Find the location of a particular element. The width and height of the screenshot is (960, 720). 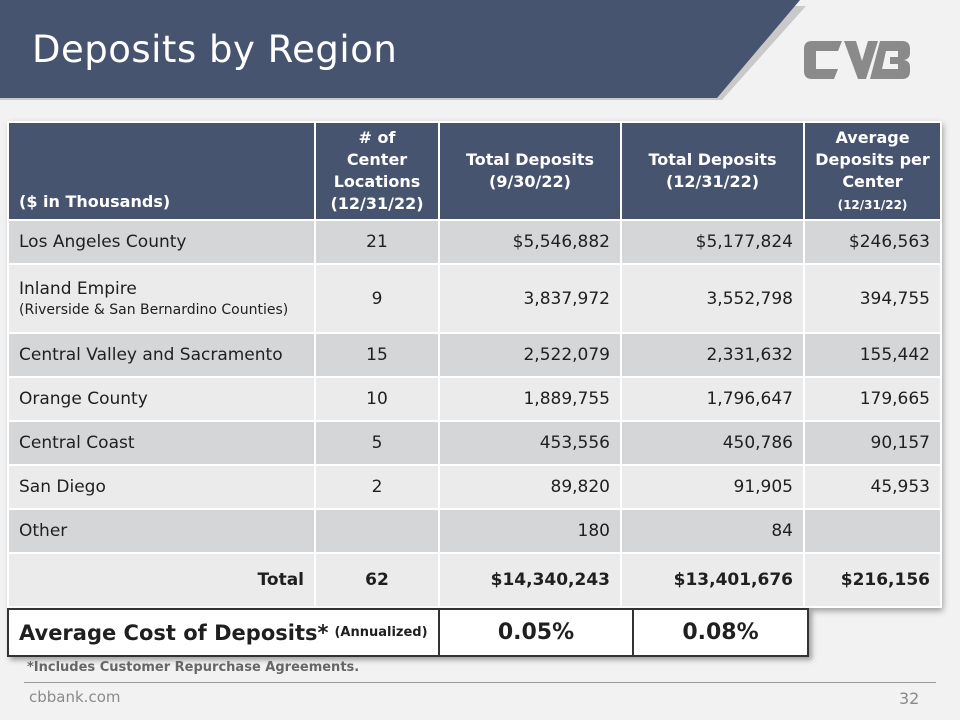

cost-value-sep: 0.05% is located at coordinates (537, 632).